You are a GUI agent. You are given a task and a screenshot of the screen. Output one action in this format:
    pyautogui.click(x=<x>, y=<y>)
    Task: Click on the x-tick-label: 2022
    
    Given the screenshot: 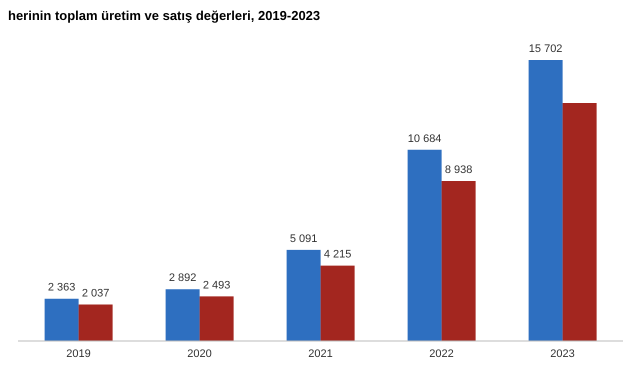 What is the action you would take?
    pyautogui.click(x=441, y=354)
    